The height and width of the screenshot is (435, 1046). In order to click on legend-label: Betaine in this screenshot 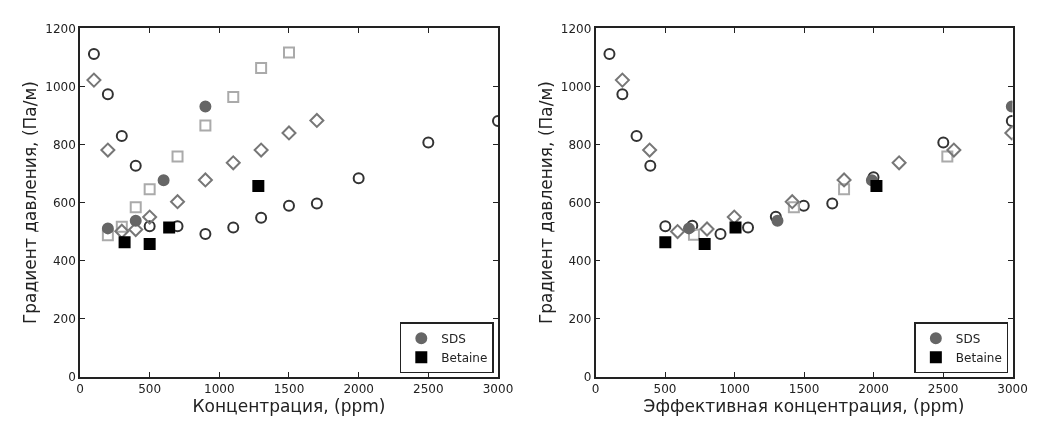, I will do `click(464, 357)`.